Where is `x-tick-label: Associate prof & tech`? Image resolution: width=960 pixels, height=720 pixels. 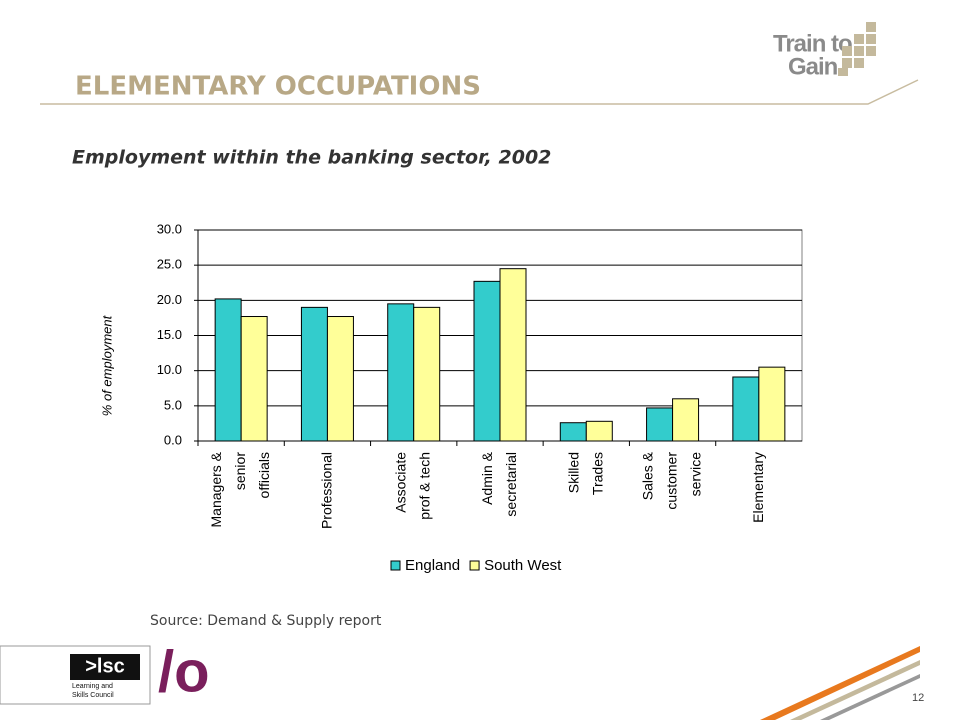
x-tick-label: Associate prof & tech is located at coordinates (412, 486).